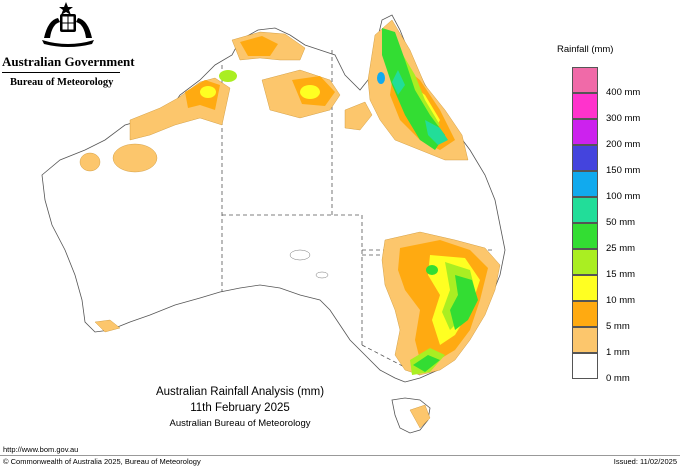 This screenshot has width=680, height=467. Describe the element at coordinates (62, 82) in the screenshot. I see `bureau-name: Bureau of Meteorology` at that location.